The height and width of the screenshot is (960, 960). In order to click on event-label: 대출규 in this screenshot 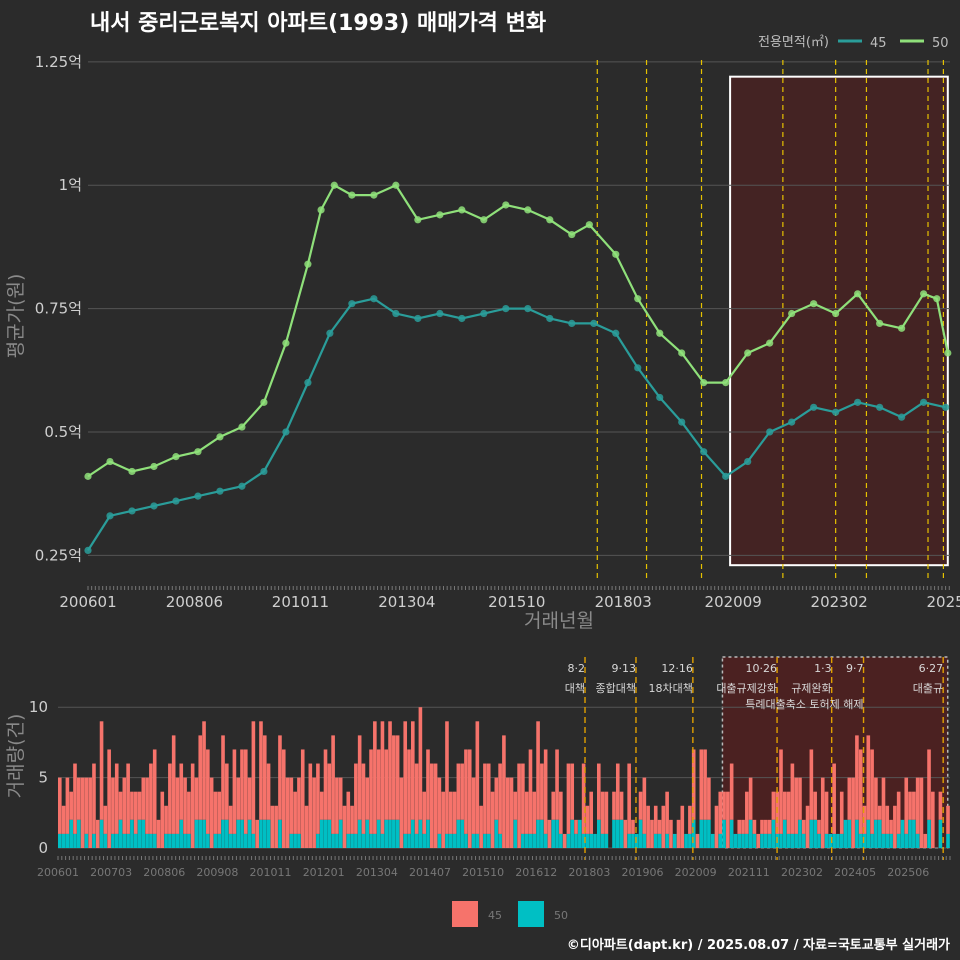, I will do `click(928, 688)`.